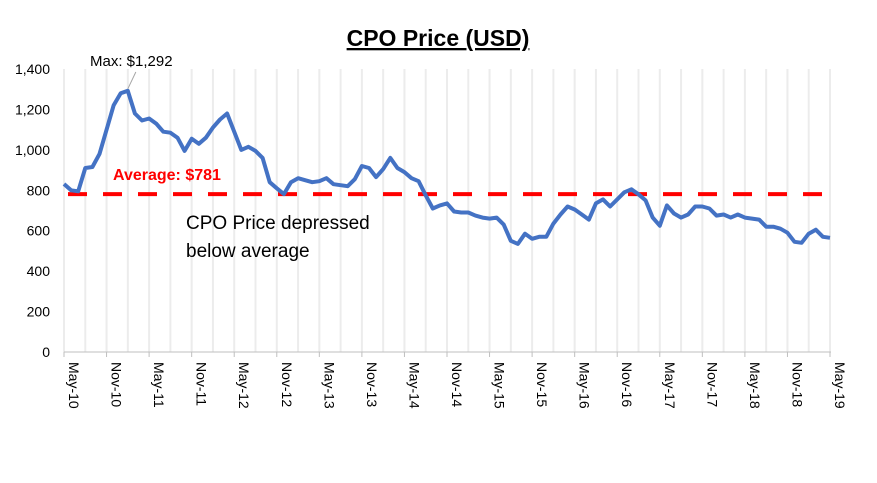  I want to click on y-tick-label: 1,400, so click(32, 69).